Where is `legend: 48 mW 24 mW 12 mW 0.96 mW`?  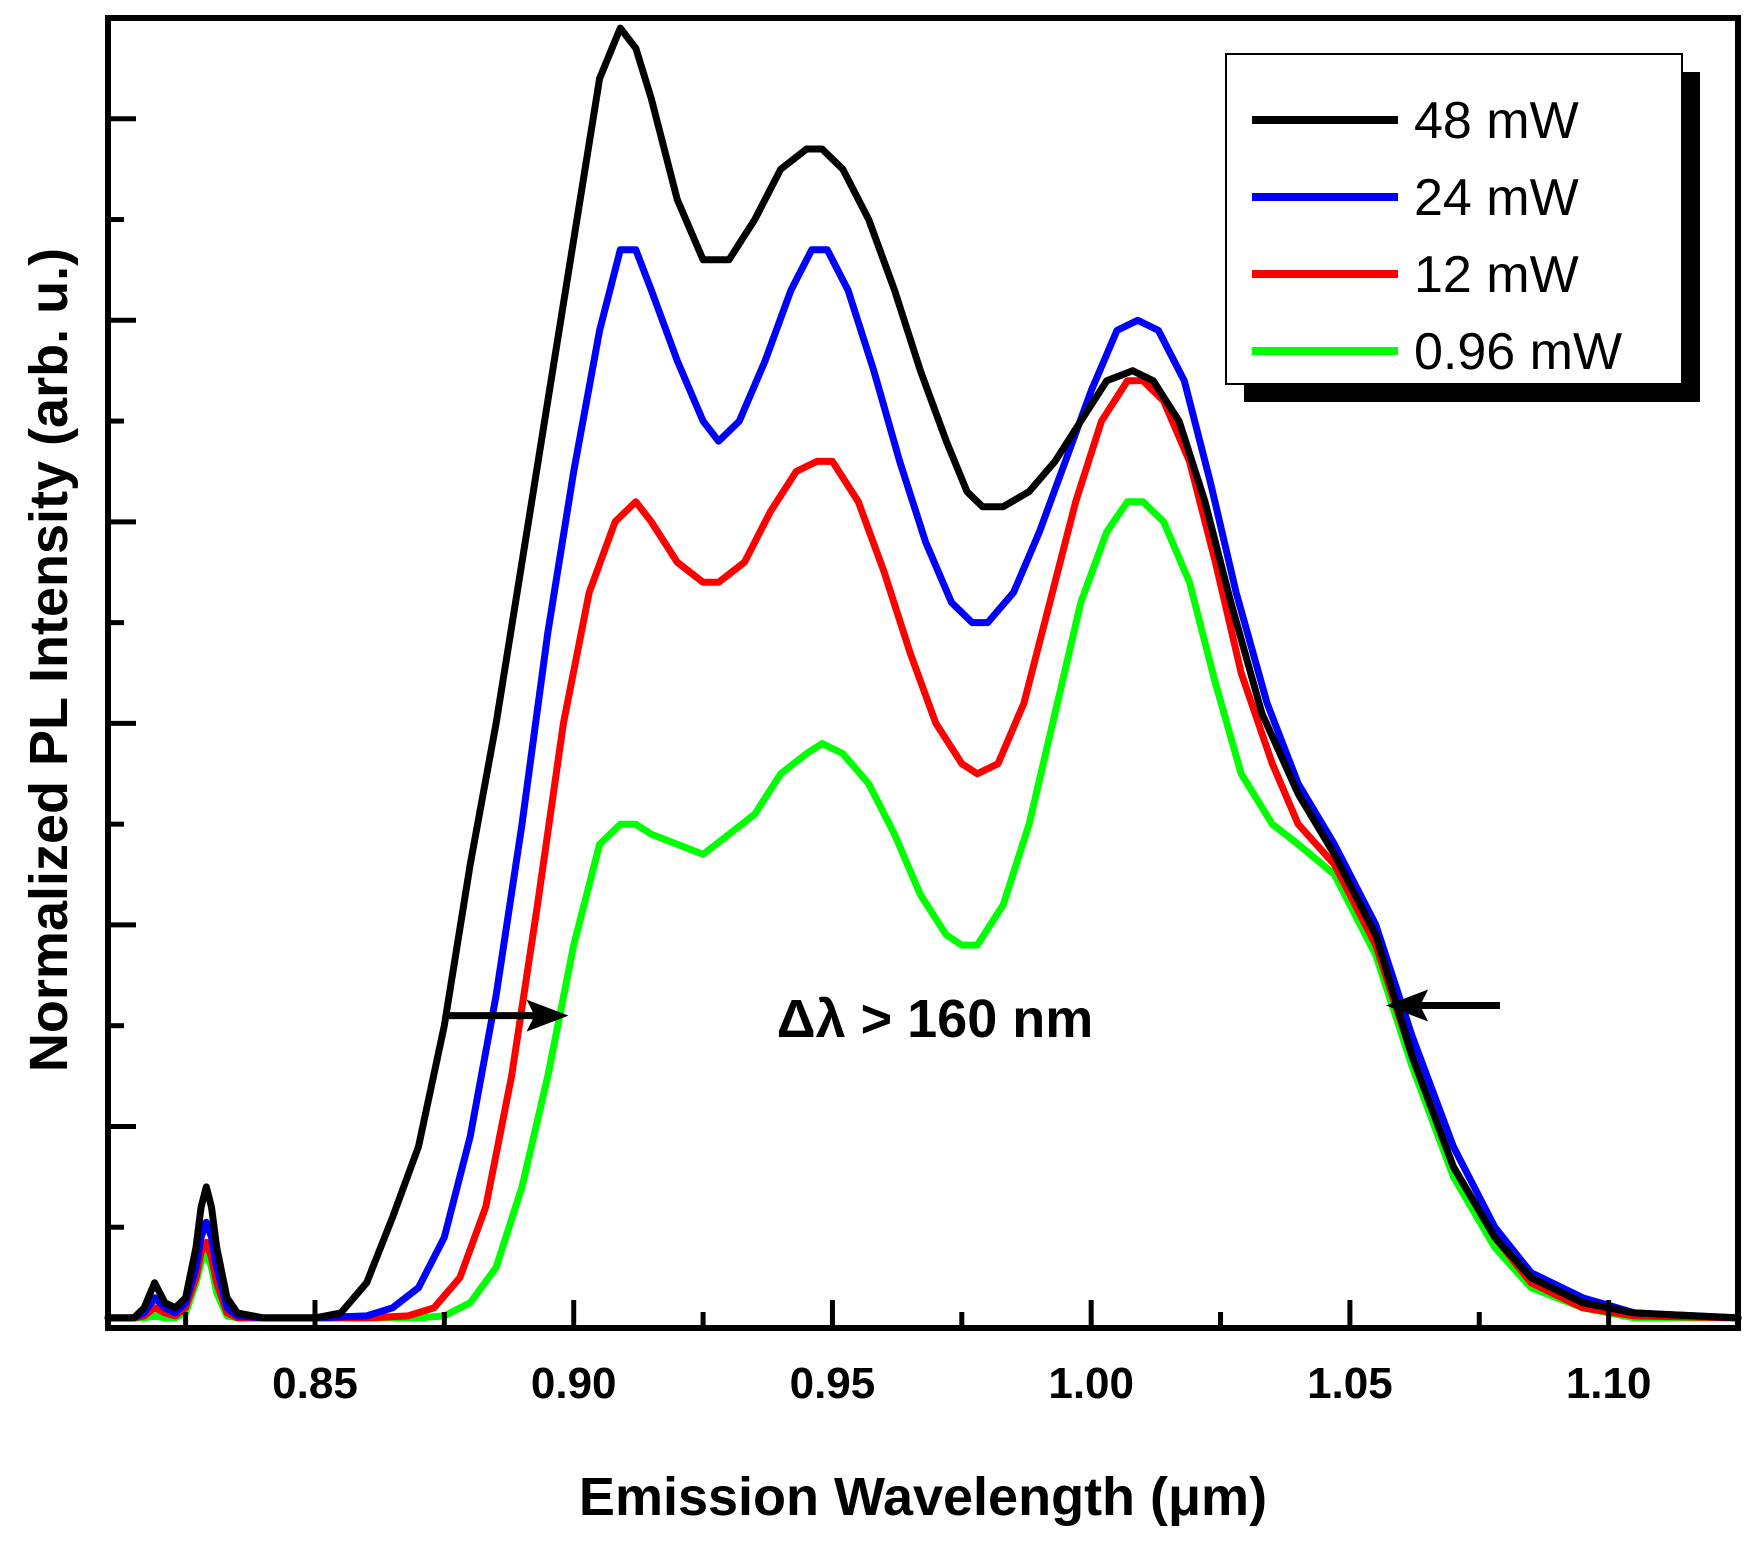
legend: 48 mW 24 mW 12 mW 0.96 mW is located at coordinates (1462, 227).